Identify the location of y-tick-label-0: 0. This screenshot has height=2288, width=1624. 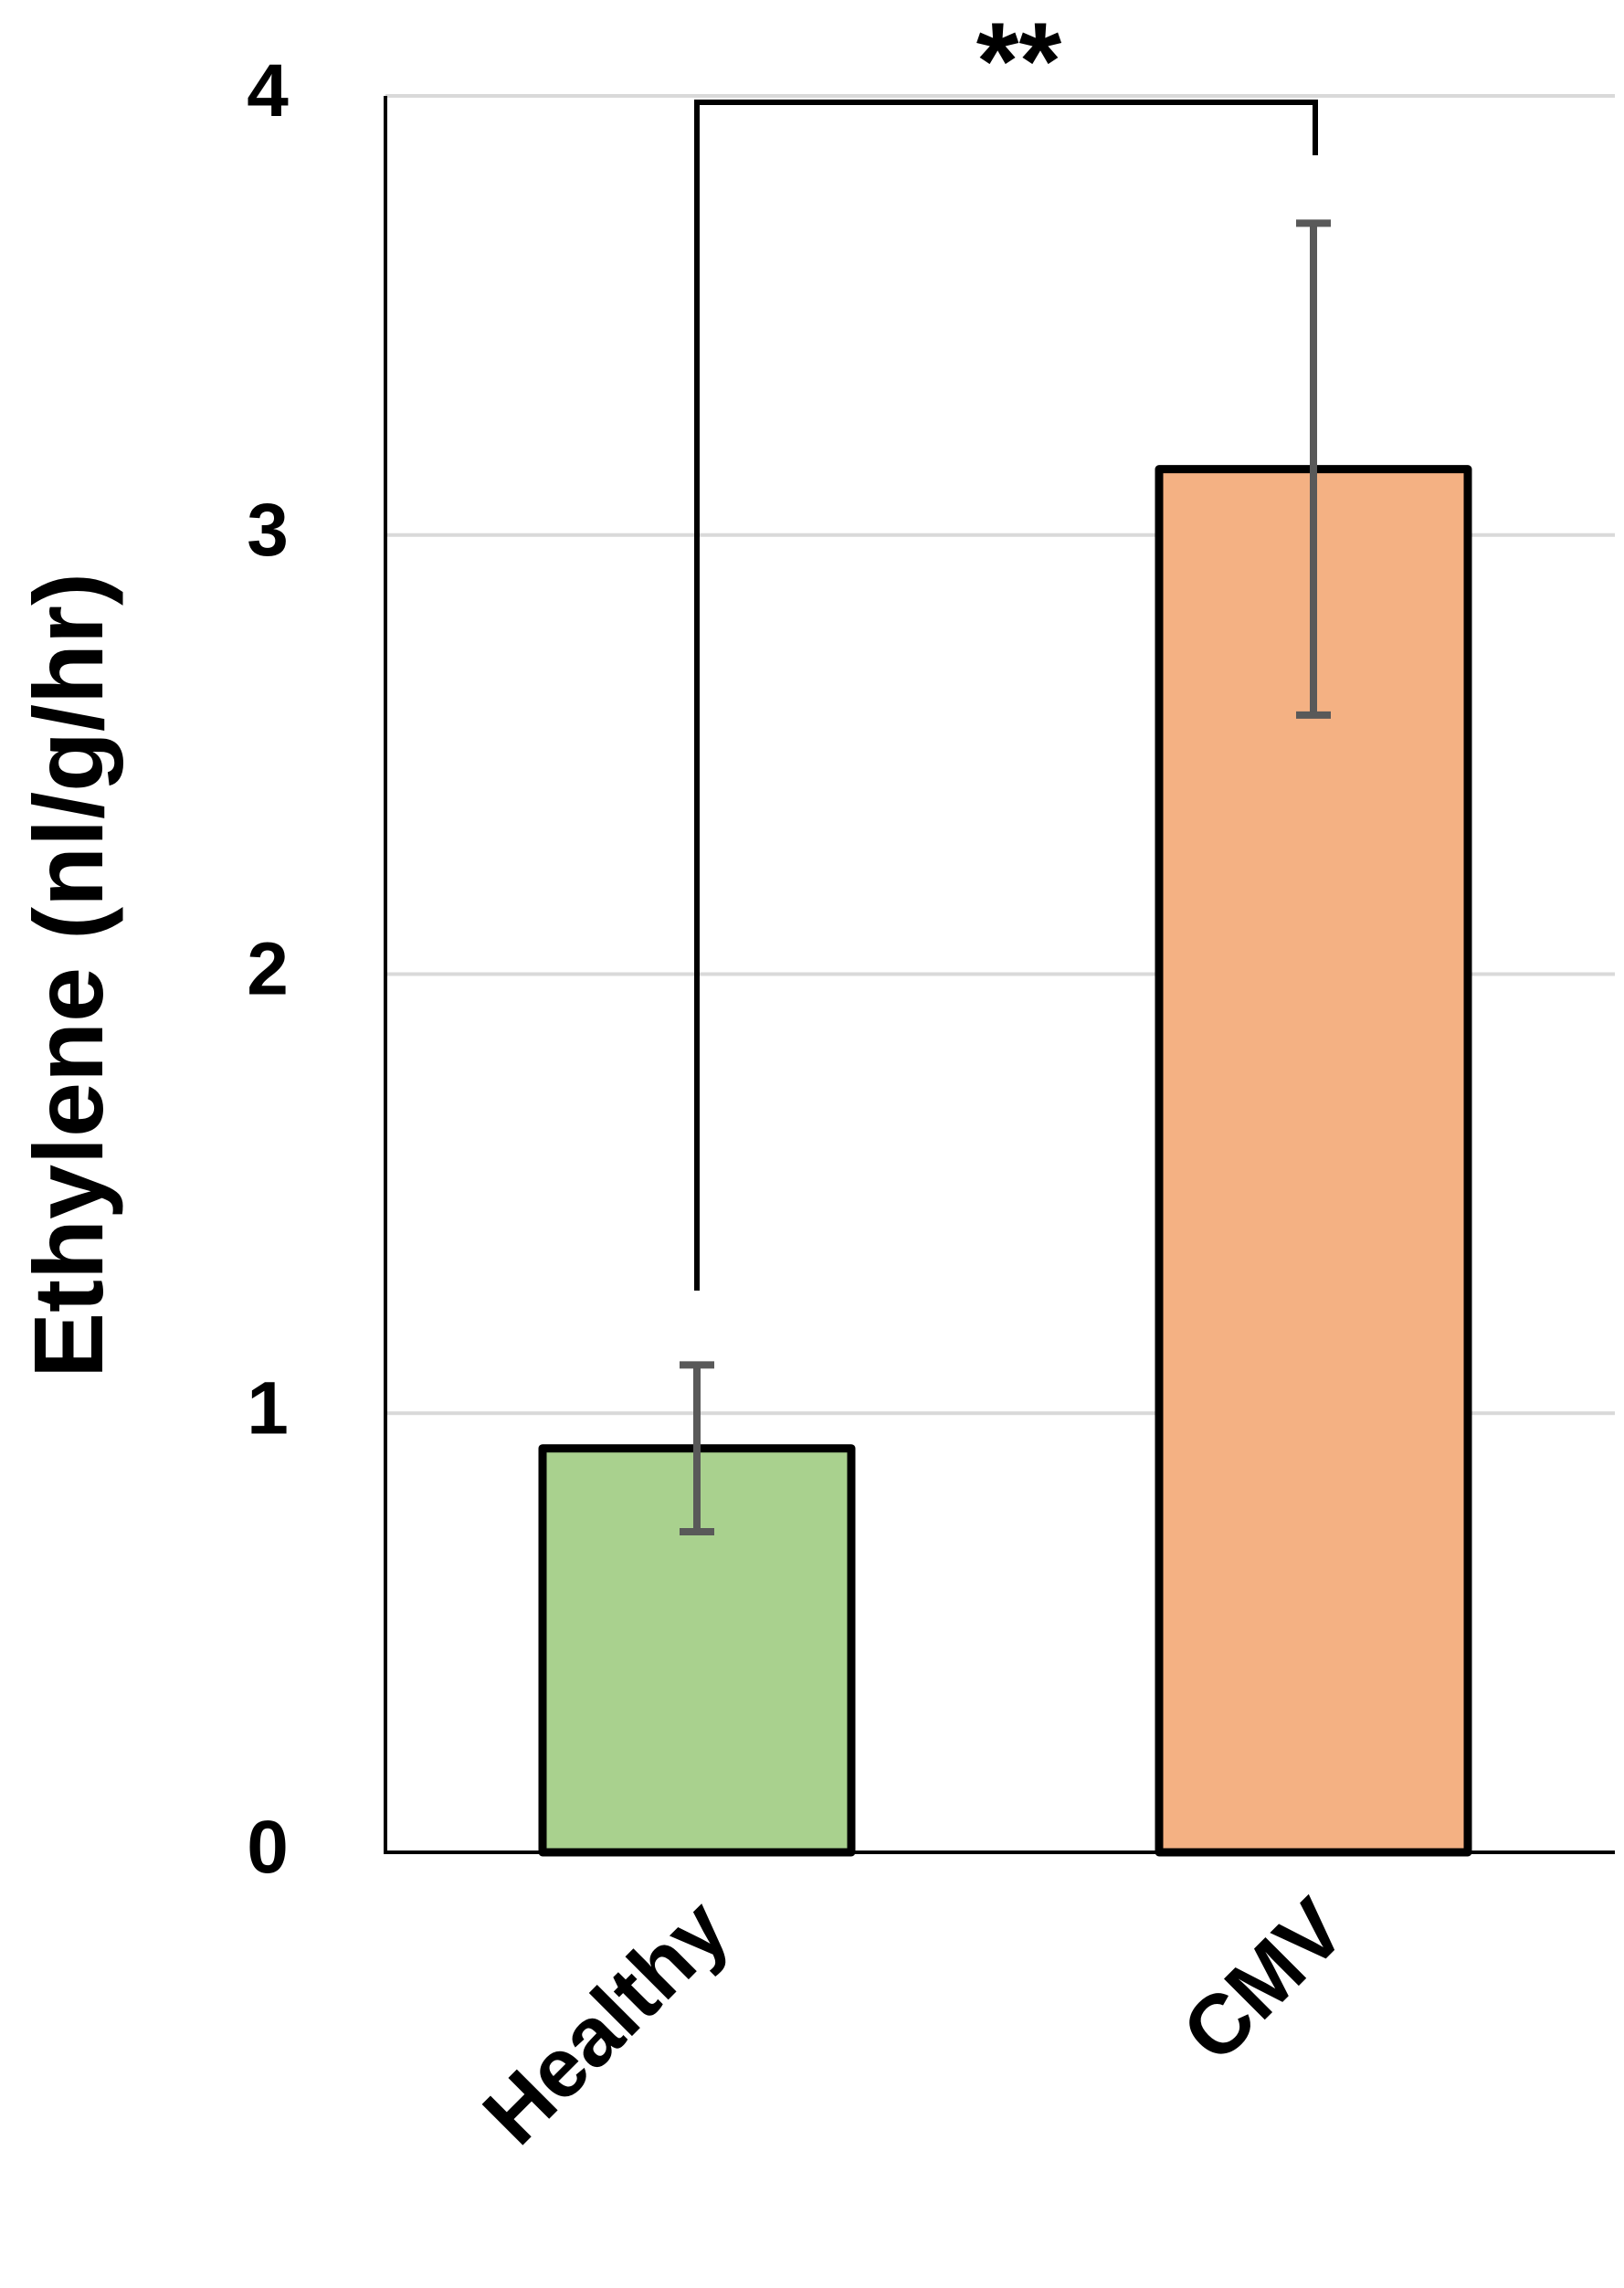
(268, 1847).